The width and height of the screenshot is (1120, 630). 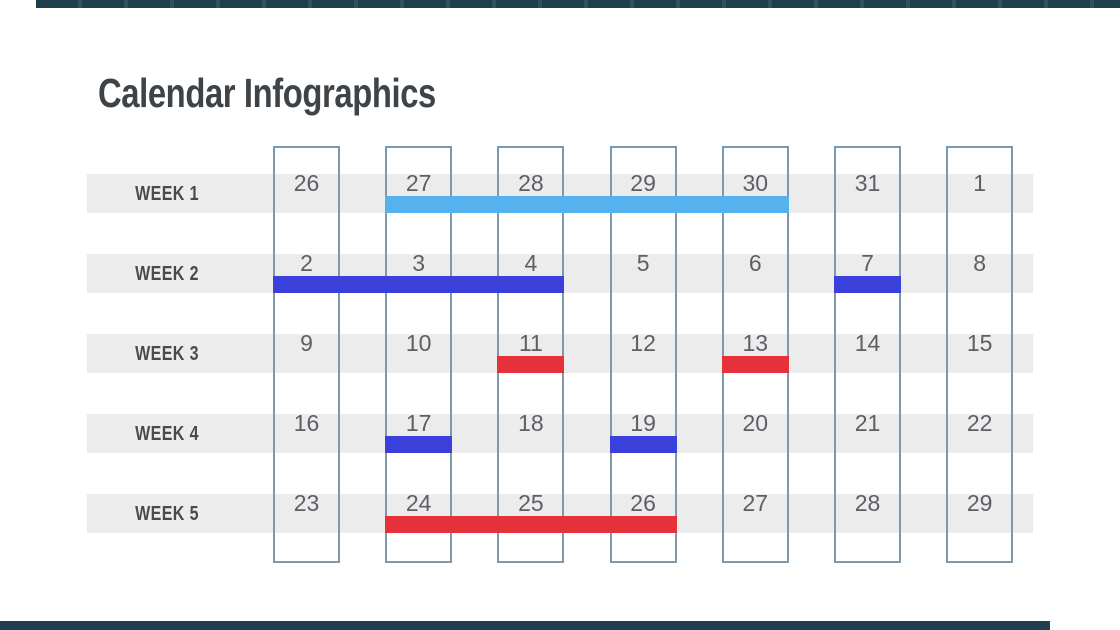 I want to click on day-number: 20, so click(x=755, y=423).